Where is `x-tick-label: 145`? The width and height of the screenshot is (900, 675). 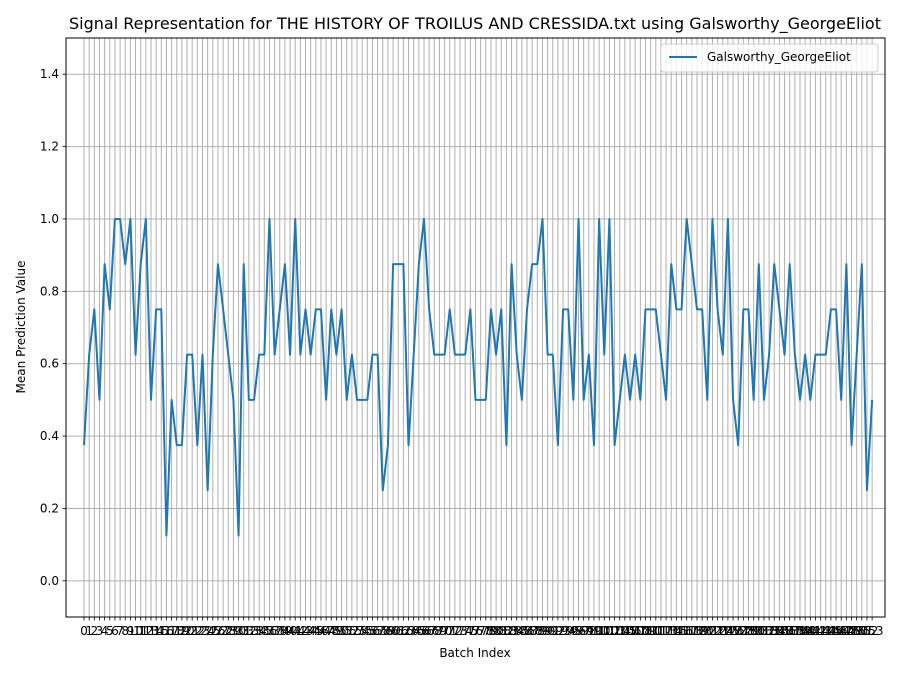
x-tick-label: 145 is located at coordinates (830, 631).